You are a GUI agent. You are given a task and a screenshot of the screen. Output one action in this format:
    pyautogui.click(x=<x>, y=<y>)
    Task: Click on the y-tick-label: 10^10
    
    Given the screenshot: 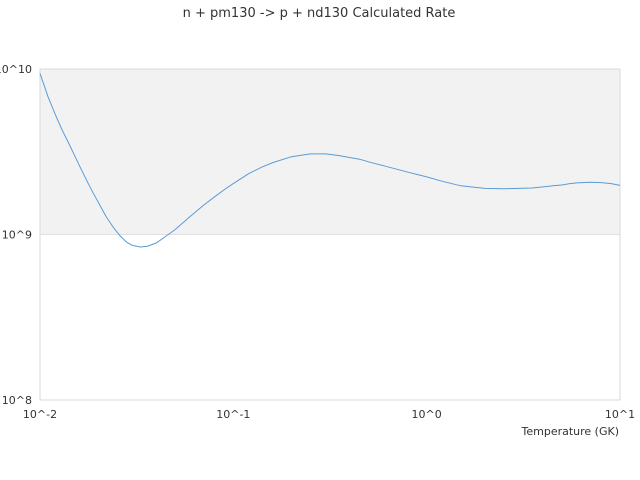 What is the action you would take?
    pyautogui.click(x=16, y=69)
    